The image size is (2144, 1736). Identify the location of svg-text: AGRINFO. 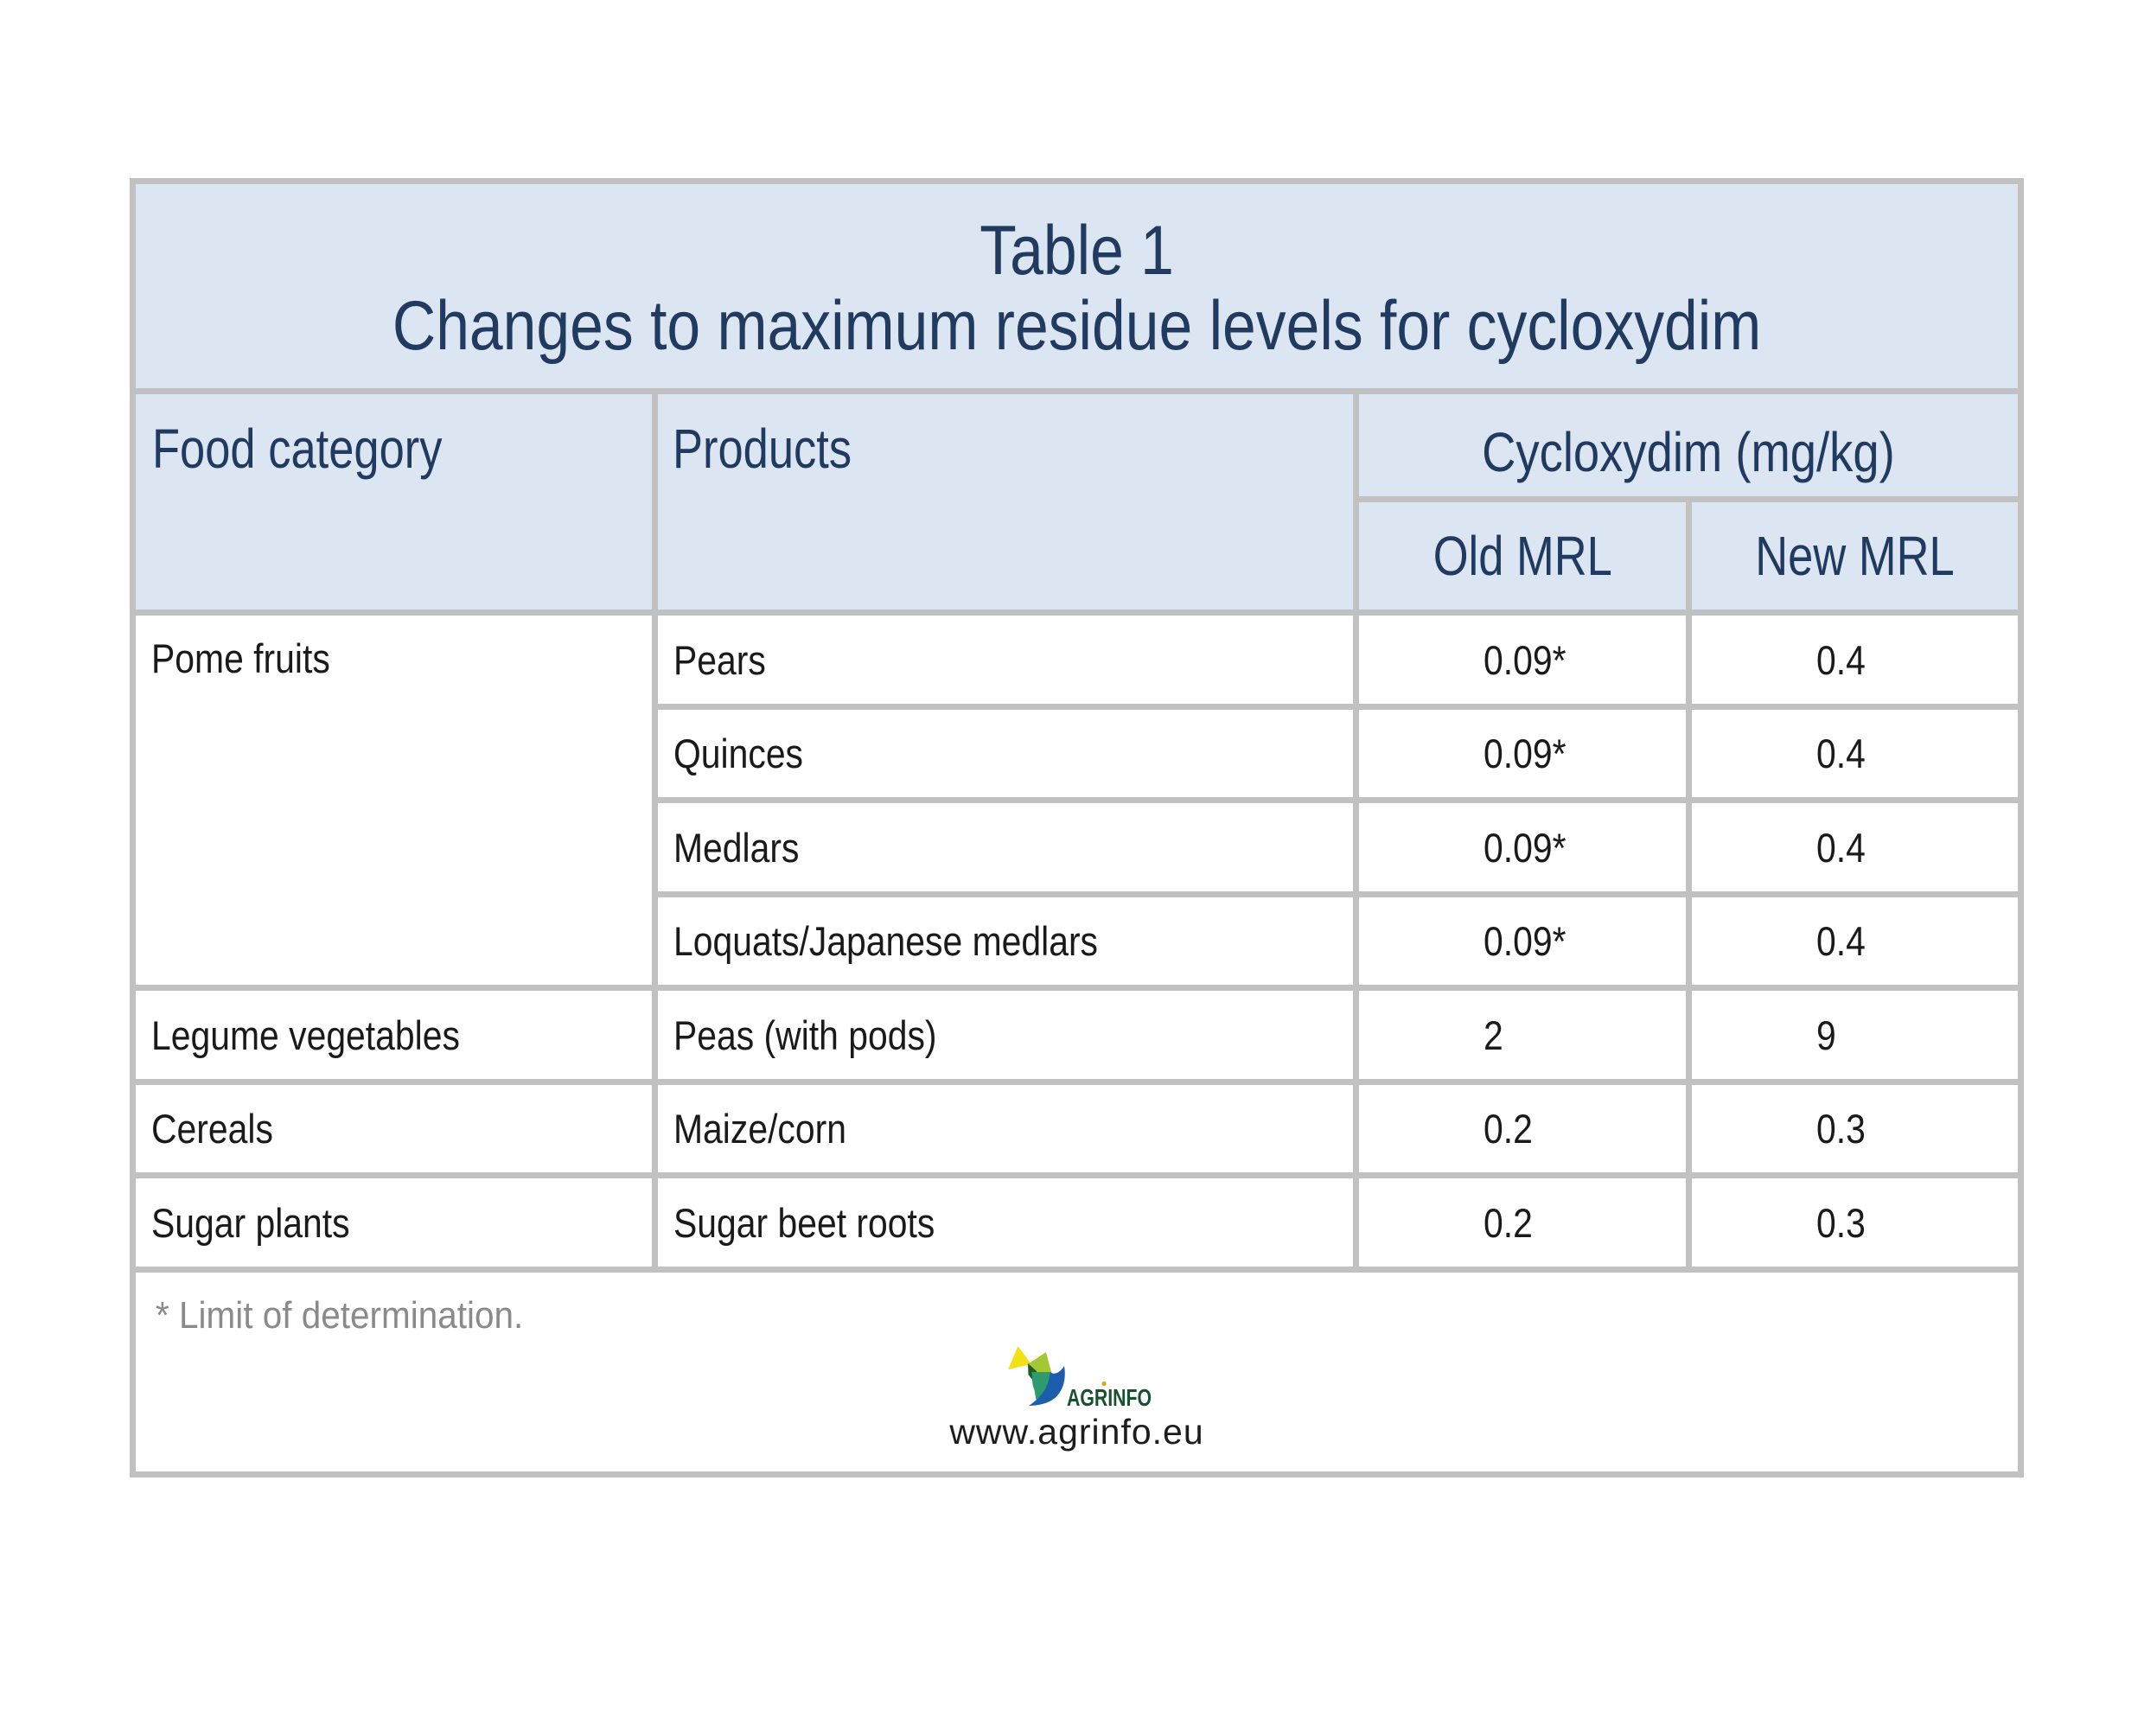
(1109, 1395).